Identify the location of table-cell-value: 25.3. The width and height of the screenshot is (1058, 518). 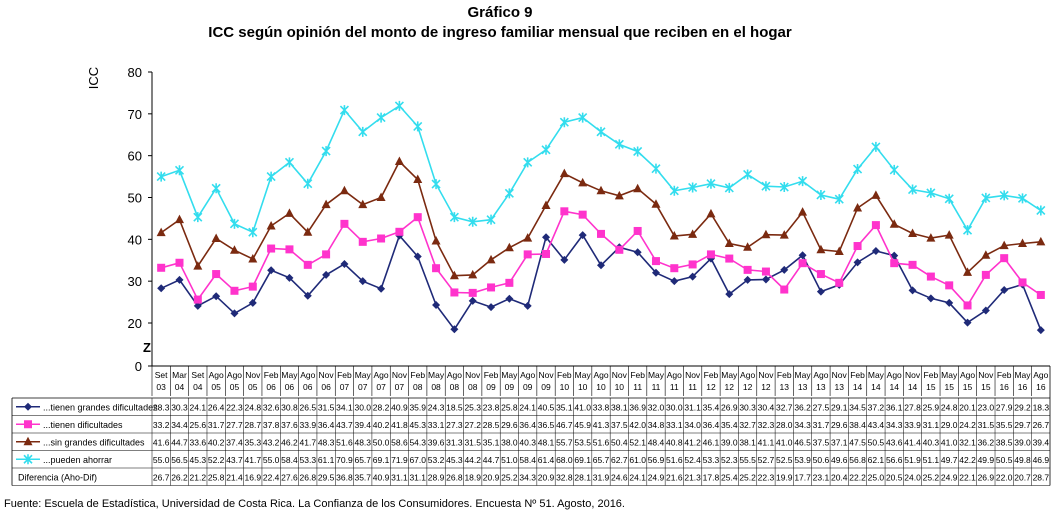
(472, 407).